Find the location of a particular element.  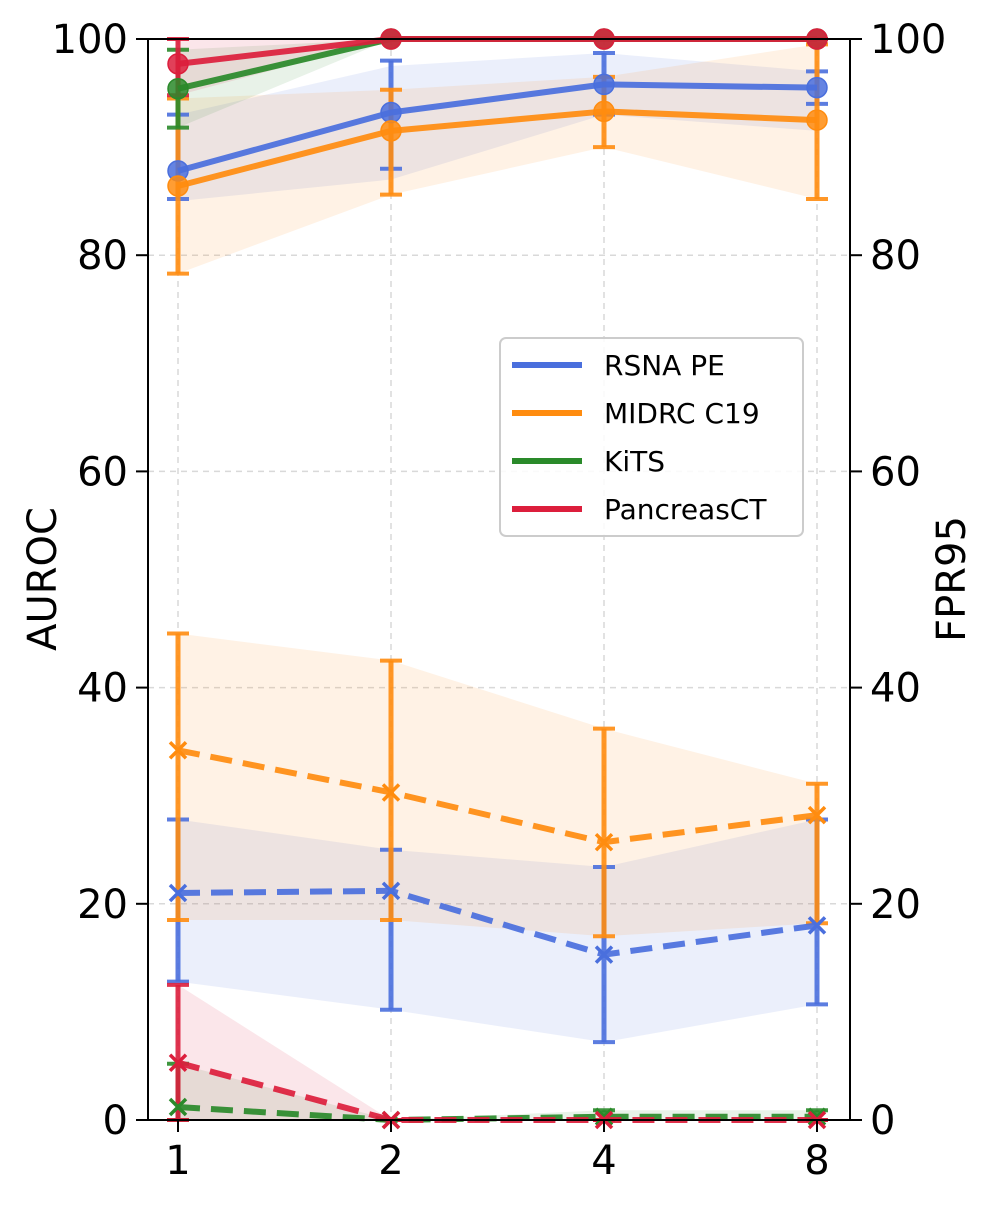

x-tick-label: 8 is located at coordinates (816, 1161).